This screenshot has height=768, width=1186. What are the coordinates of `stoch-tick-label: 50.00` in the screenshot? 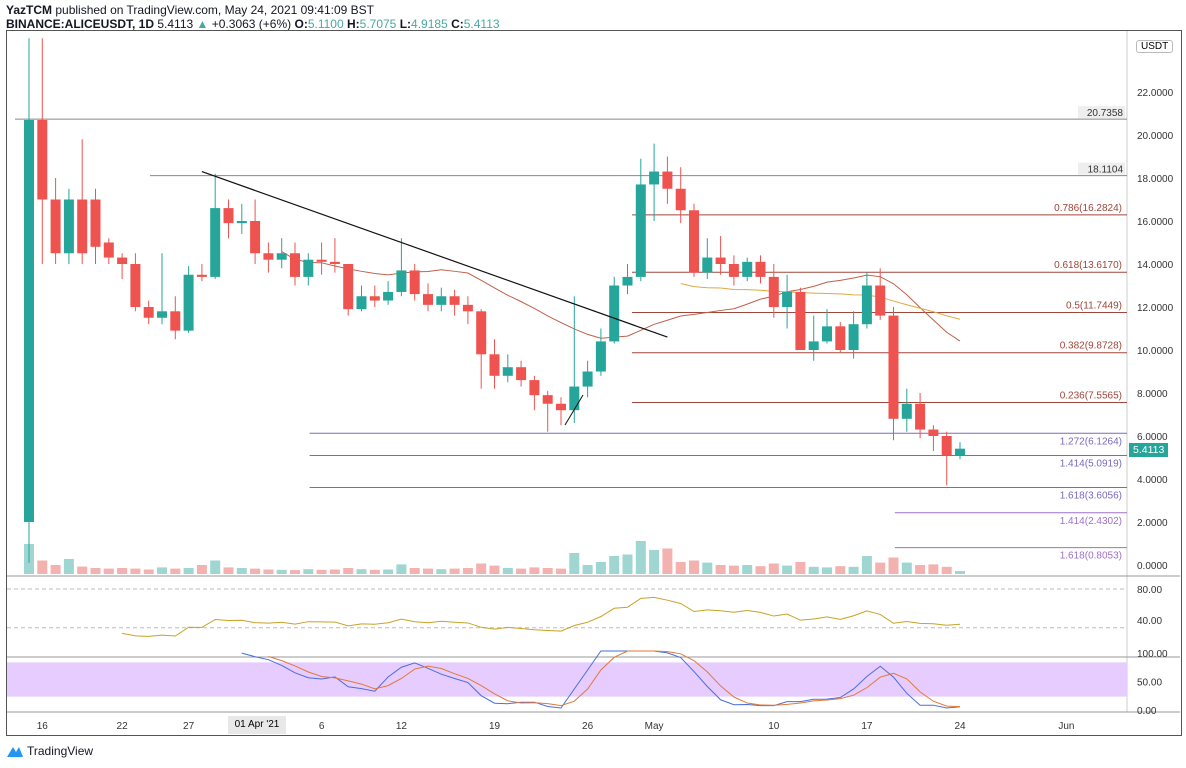 It's located at (1149, 683).